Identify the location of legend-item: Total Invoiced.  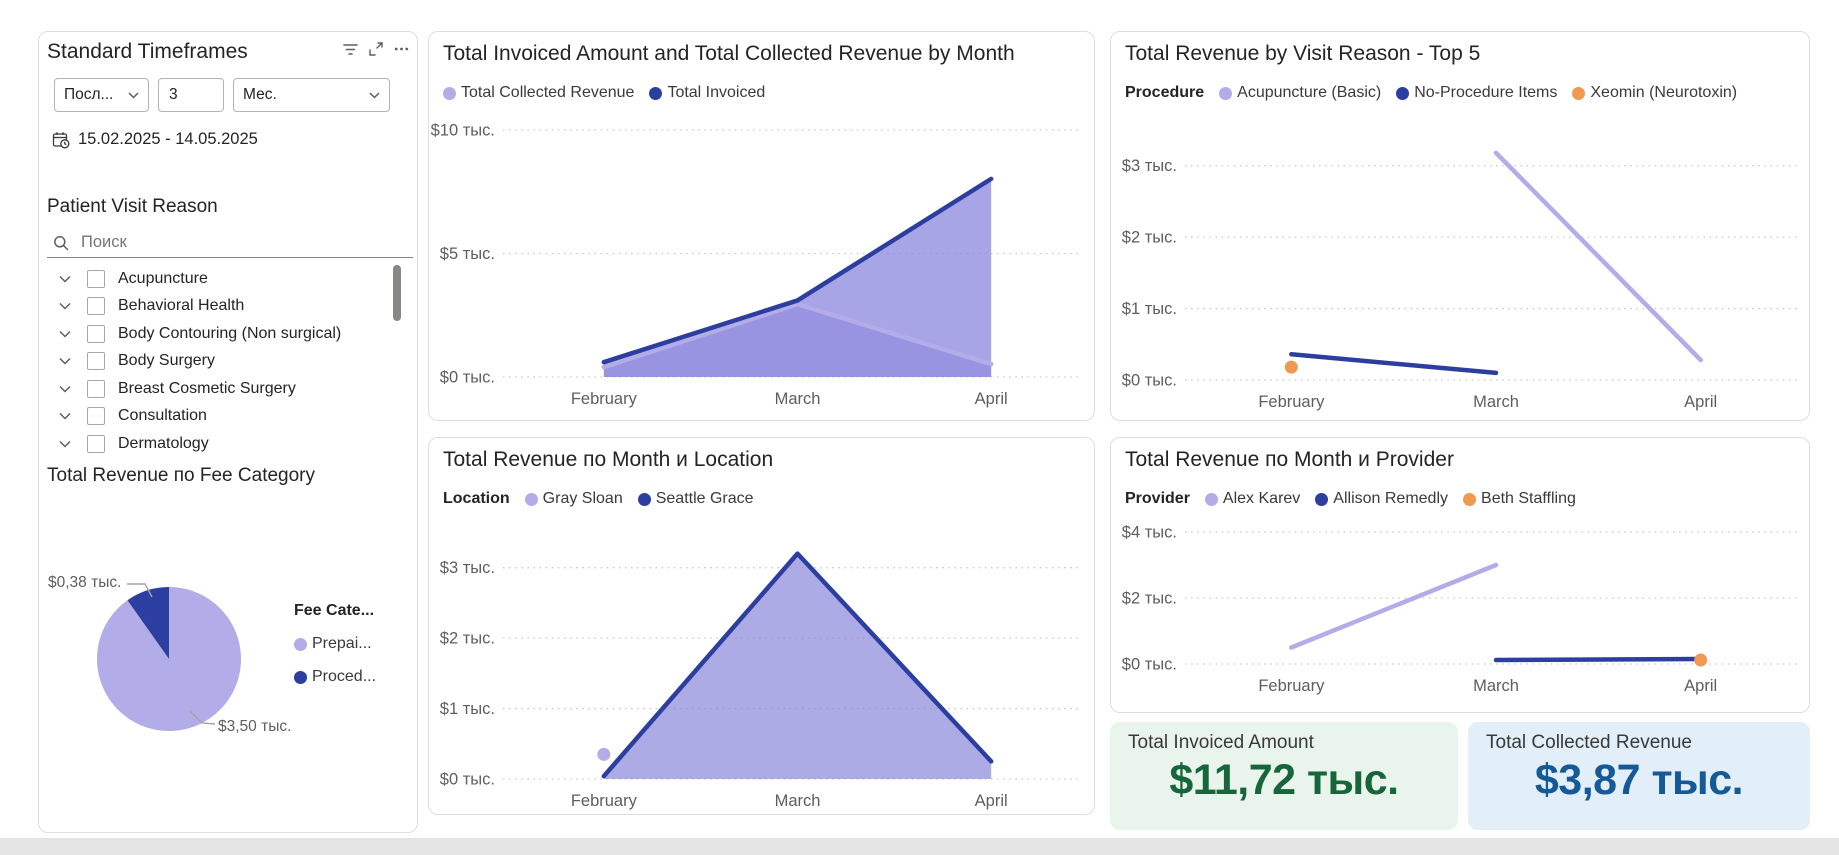
(707, 93).